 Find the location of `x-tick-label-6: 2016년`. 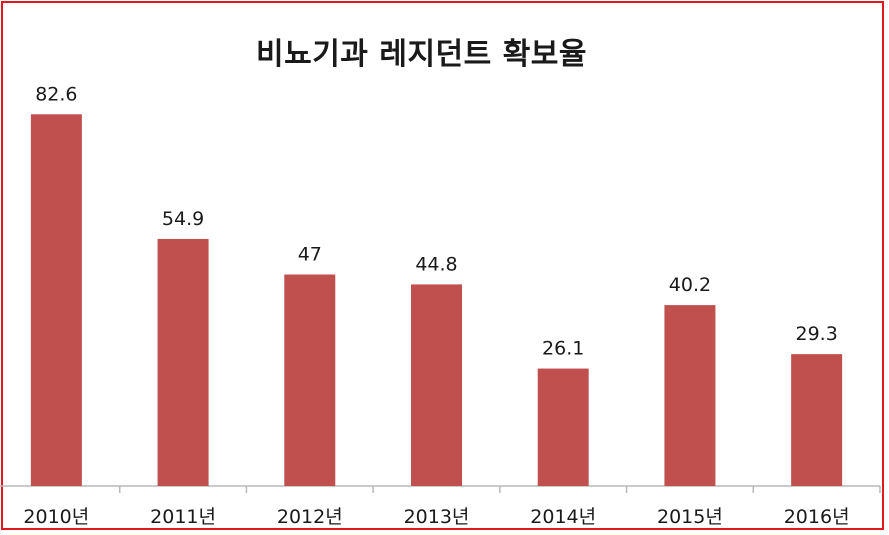

x-tick-label-6: 2016년 is located at coordinates (817, 517).